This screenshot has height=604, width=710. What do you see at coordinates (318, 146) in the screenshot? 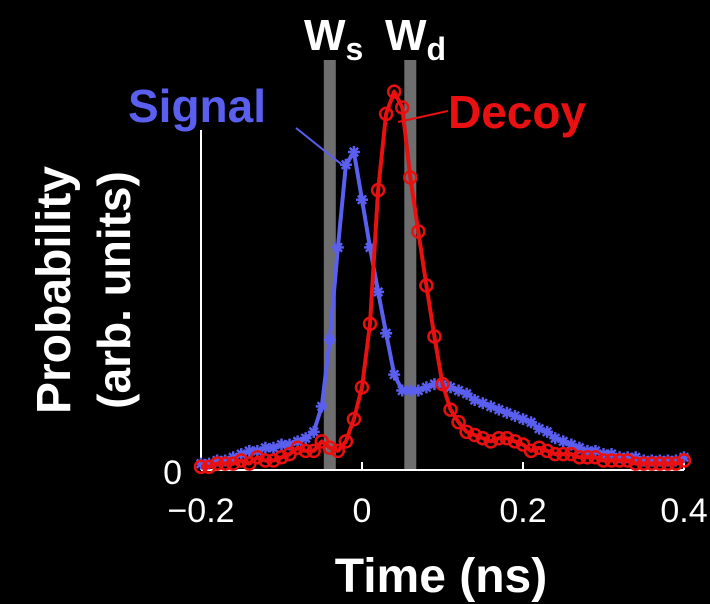
I see `legend-signal-leader` at bounding box center [318, 146].